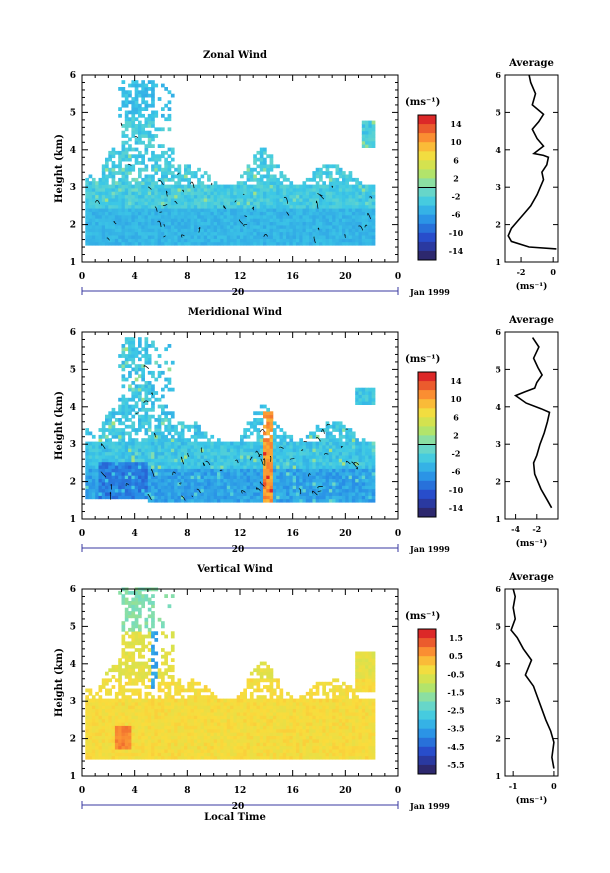 The width and height of the screenshot is (610, 873). What do you see at coordinates (82, 277) in the screenshot?
I see `x-tick-label: 0` at bounding box center [82, 277].